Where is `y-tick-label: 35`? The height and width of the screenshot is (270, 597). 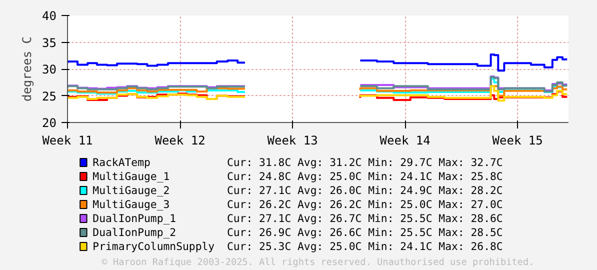 y-tick-label: 35 is located at coordinates (49, 43).